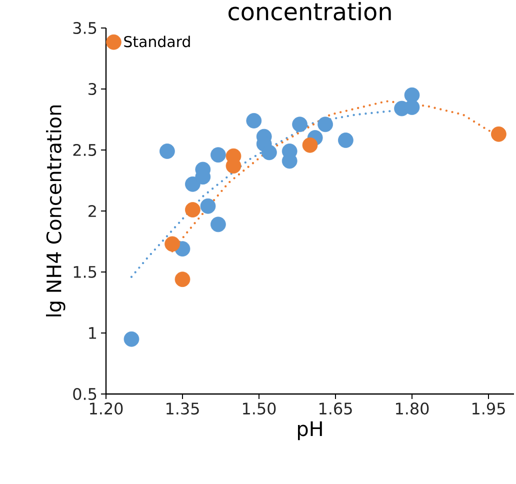 The width and height of the screenshot is (516, 484). I want to click on x-tick-label: 1.65, so click(336, 408).